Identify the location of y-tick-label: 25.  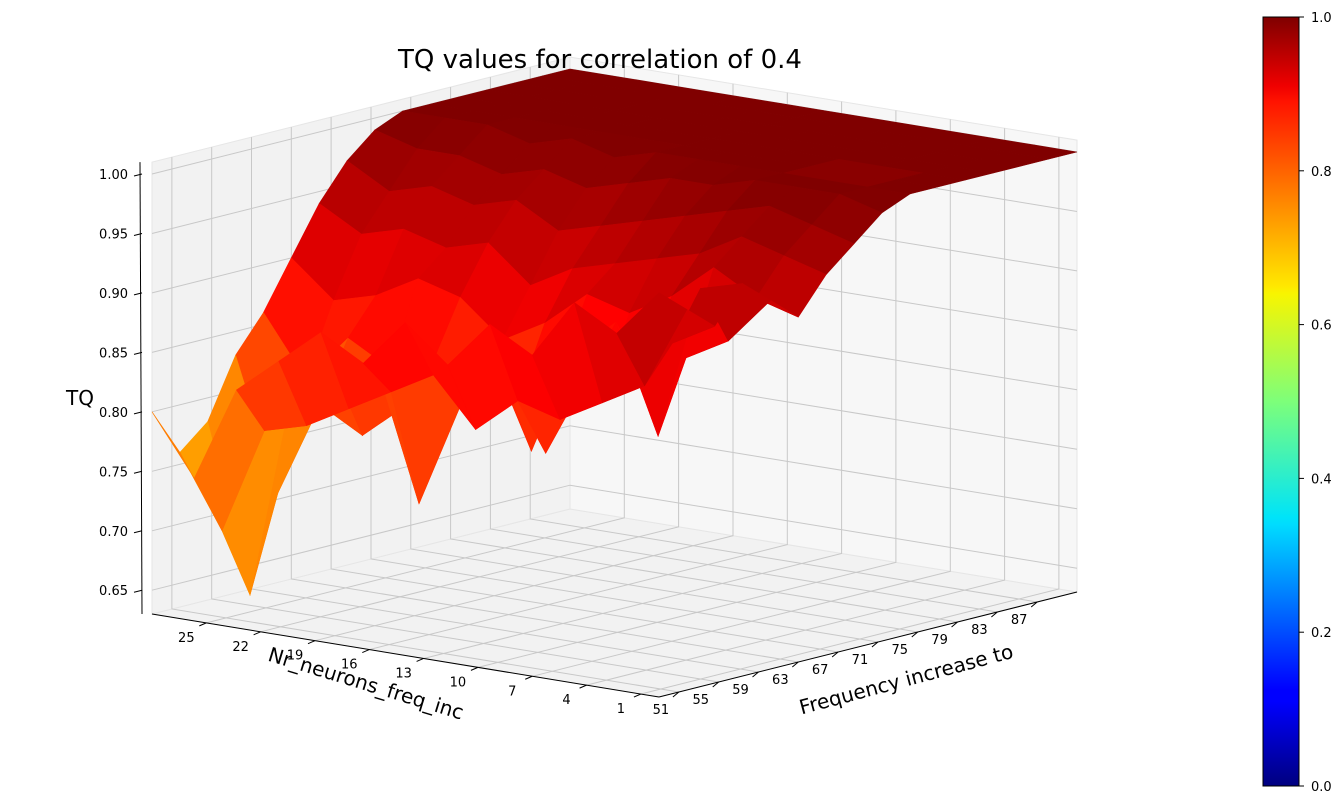
(186, 638).